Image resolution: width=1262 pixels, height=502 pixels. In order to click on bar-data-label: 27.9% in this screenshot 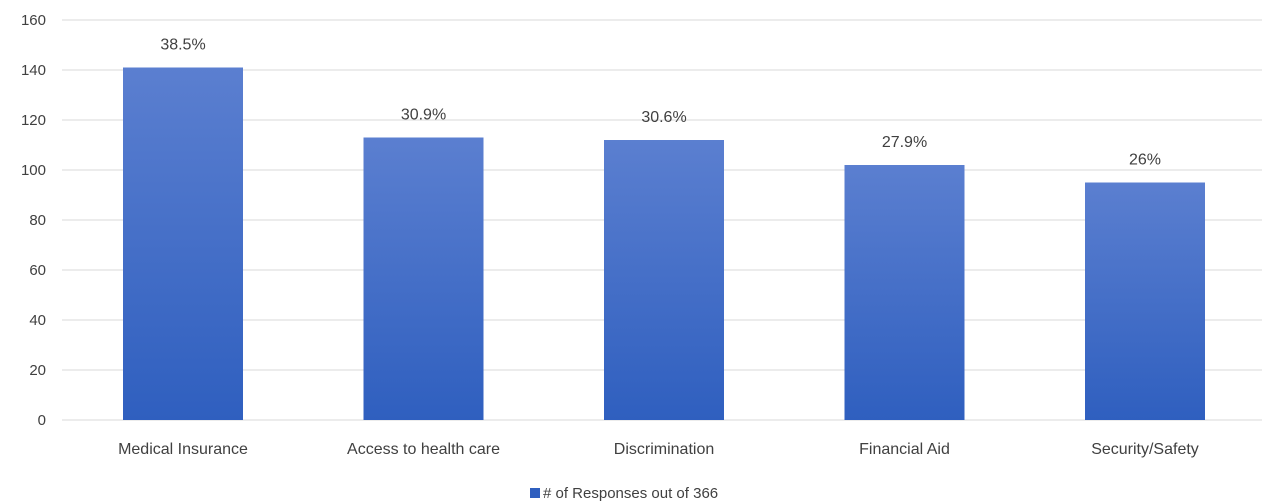, I will do `click(904, 142)`.